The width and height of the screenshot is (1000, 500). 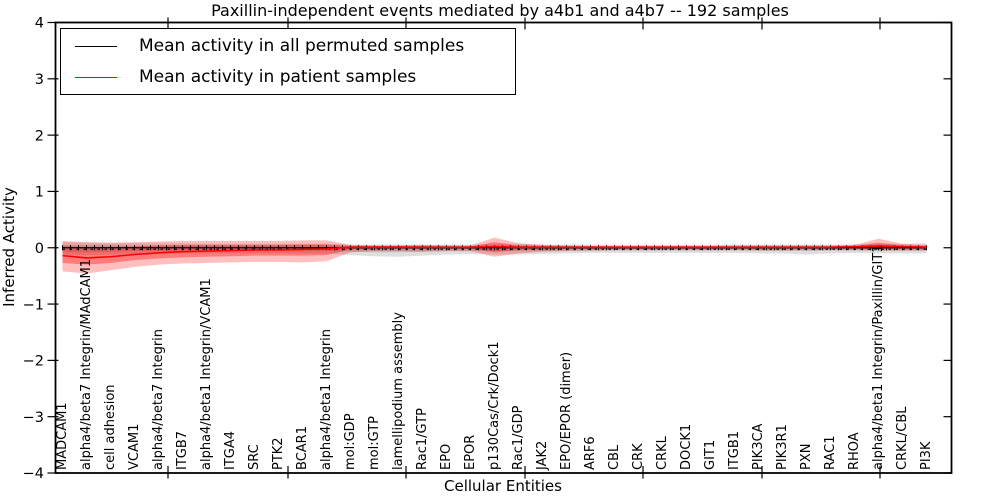 I want to click on x-tick-label: Rac1/GDP, so click(x=518, y=437).